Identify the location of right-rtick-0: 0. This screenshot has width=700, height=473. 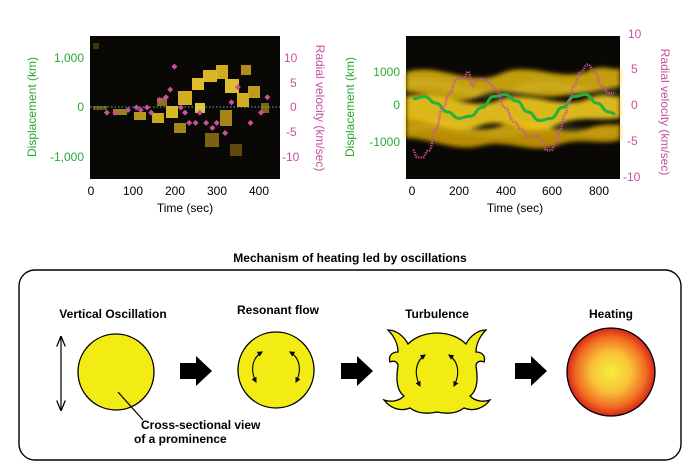
(634, 105).